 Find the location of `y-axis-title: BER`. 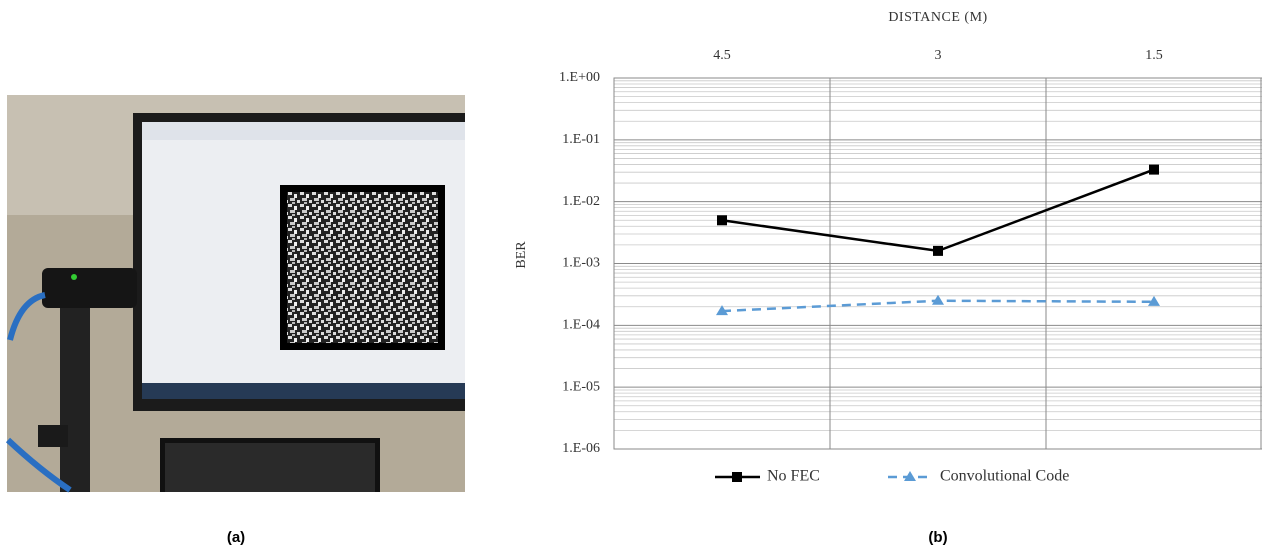

y-axis-title: BER is located at coordinates (521, 255).